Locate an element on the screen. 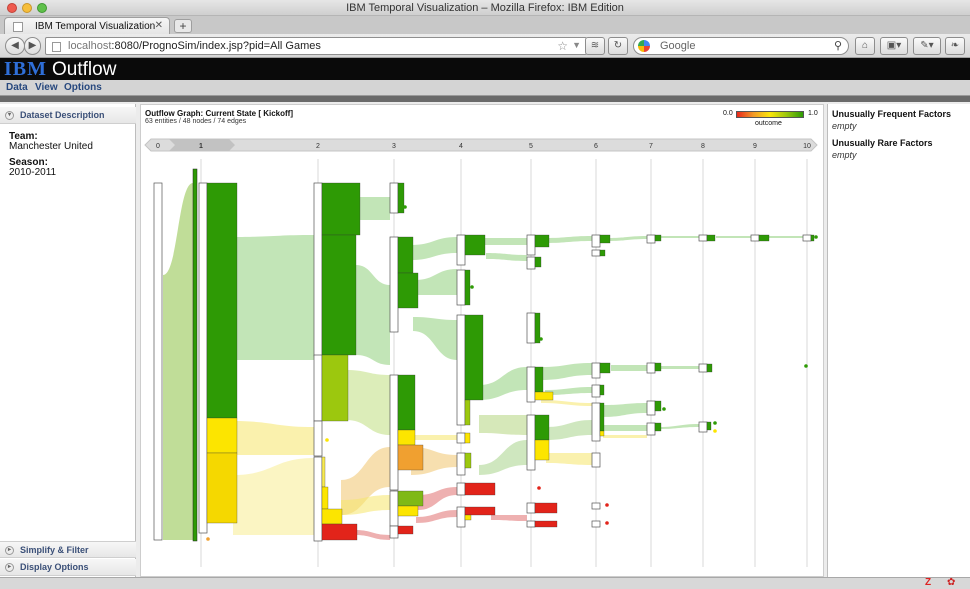 This screenshot has height=589, width=970. menu-data: Data is located at coordinates (17, 87).